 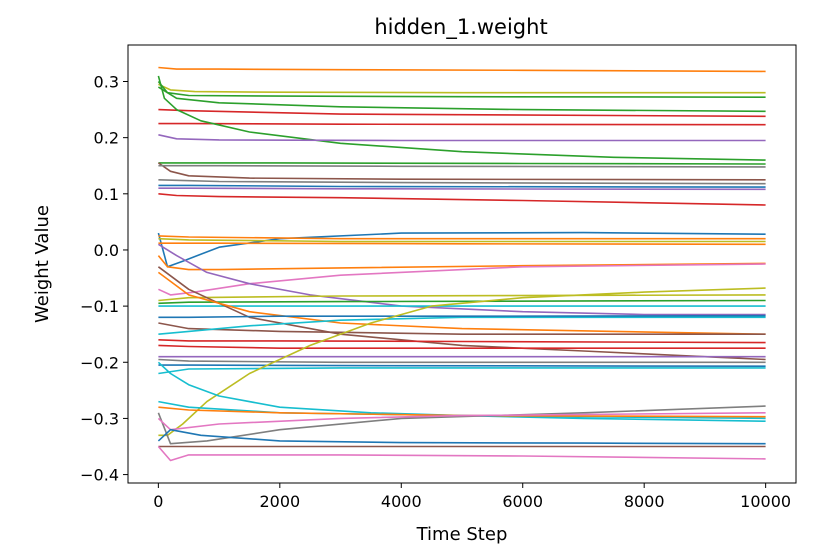 I want to click on y-tick-label: 0.1, so click(x=106, y=194).